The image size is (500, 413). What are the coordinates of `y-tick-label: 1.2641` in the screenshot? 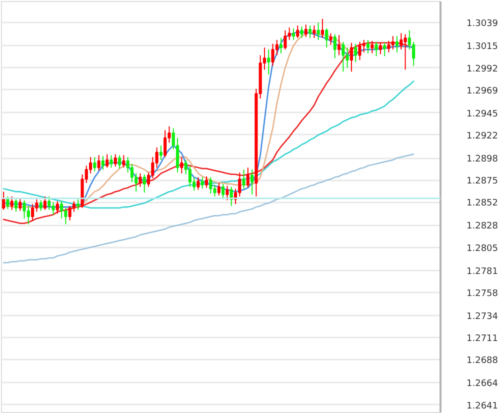 It's located at (482, 406).